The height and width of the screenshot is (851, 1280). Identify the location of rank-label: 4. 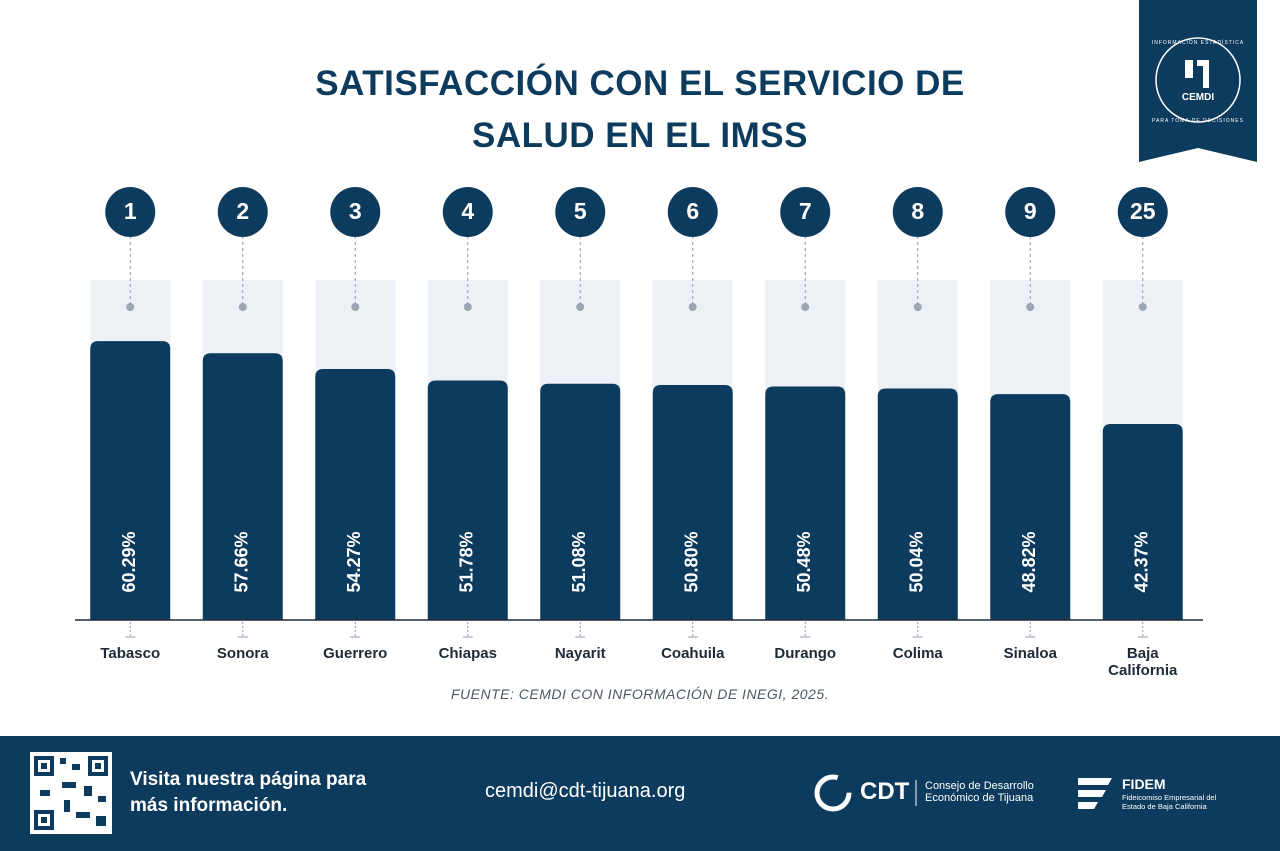
(467, 211).